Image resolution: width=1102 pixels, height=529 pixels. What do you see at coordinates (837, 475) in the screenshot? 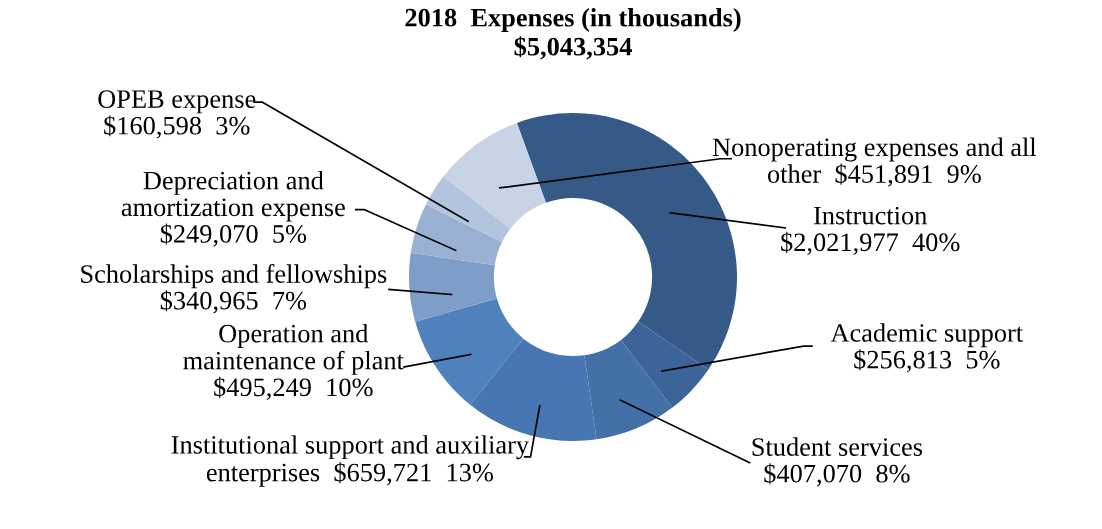
I see `data-label: $407,070 8%` at bounding box center [837, 475].